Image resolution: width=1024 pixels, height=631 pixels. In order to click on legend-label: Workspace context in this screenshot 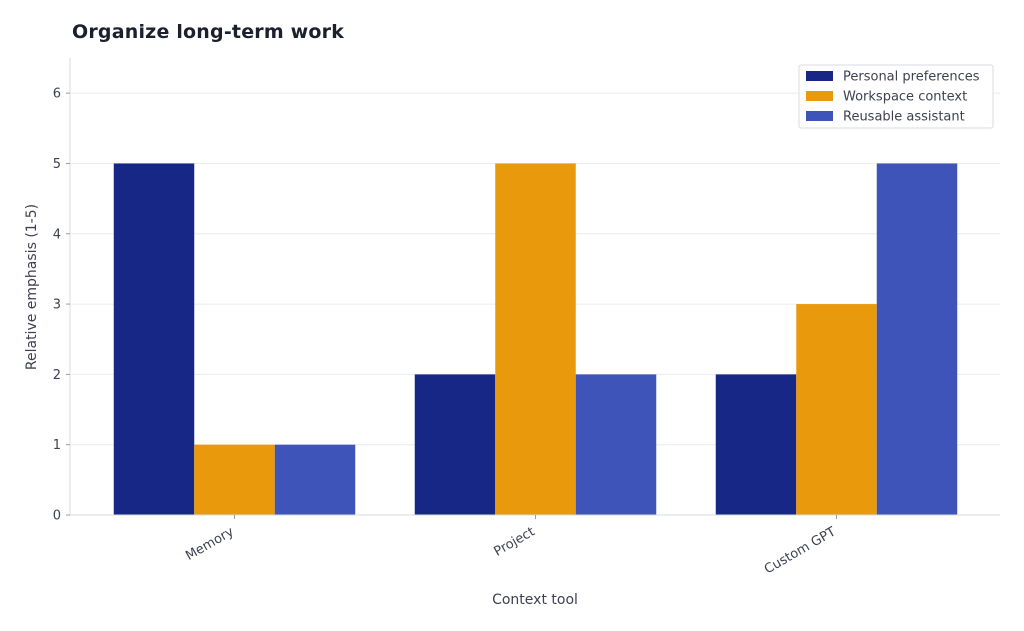, I will do `click(905, 97)`.